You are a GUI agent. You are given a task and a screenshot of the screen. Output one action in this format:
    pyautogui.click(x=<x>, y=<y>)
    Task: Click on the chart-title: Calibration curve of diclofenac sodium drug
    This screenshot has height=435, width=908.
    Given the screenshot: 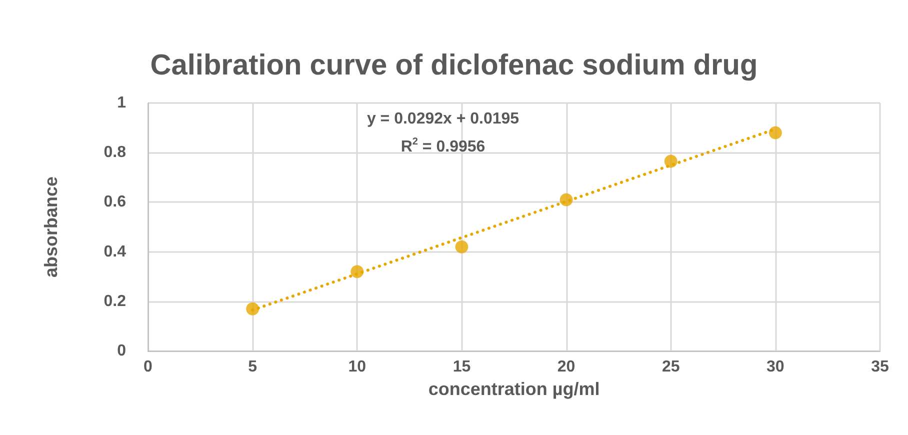 What is the action you would take?
    pyautogui.click(x=454, y=66)
    